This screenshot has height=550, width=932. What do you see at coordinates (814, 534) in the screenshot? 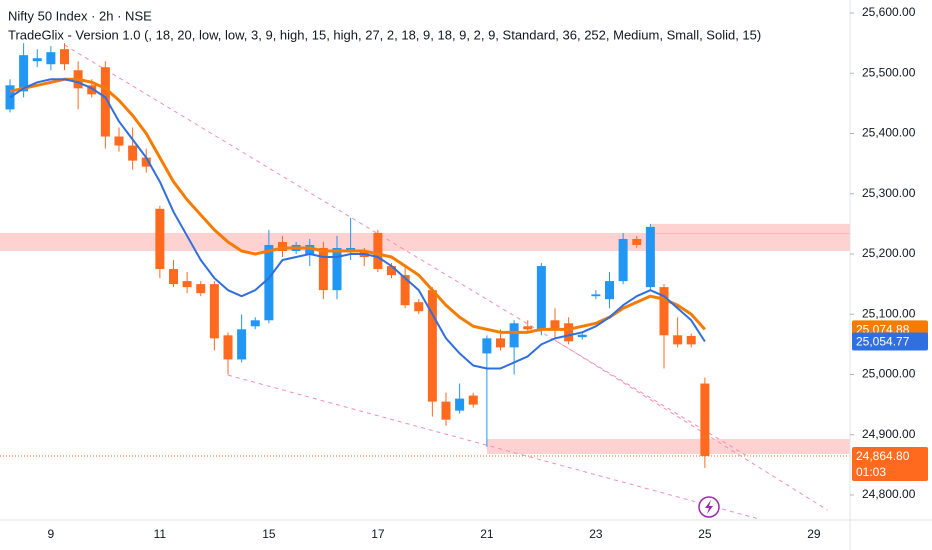
I see `x-tick-label: 29` at bounding box center [814, 534].